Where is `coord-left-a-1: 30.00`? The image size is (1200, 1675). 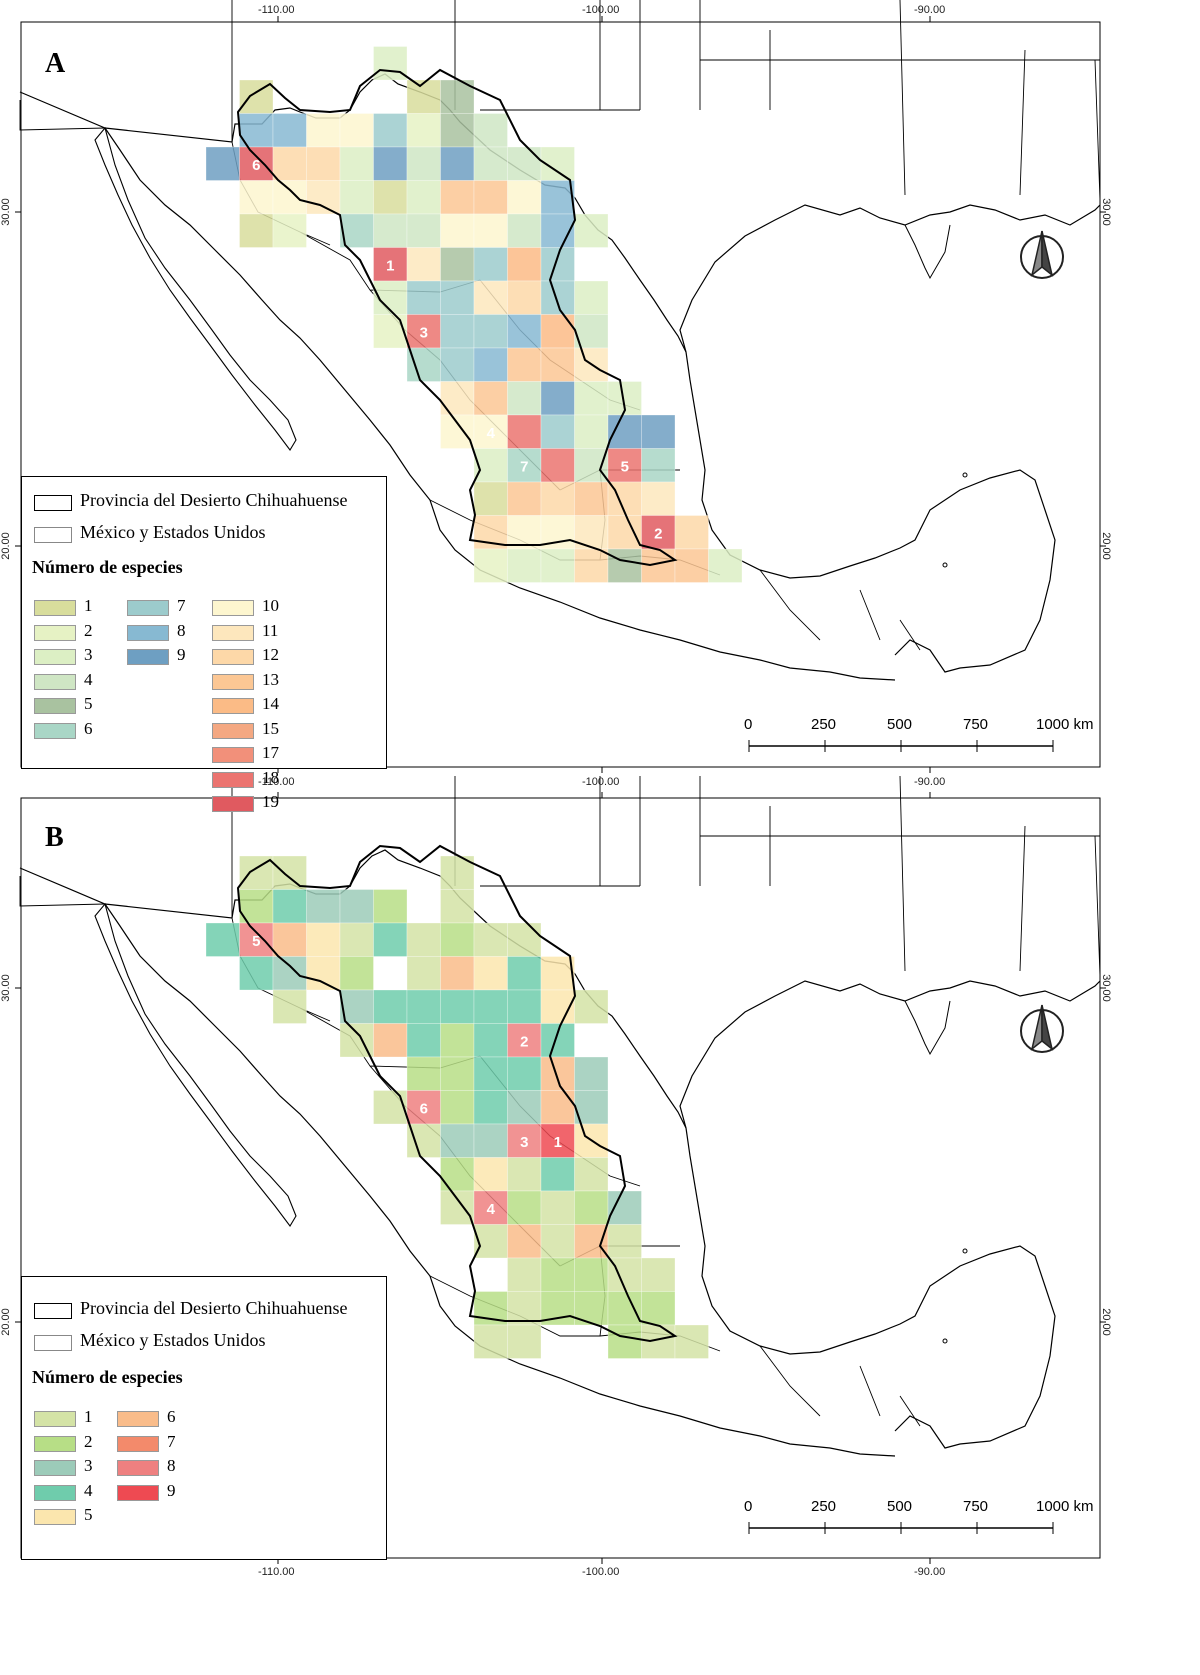
coord-left-a-1: 30.00 is located at coordinates (6, 212).